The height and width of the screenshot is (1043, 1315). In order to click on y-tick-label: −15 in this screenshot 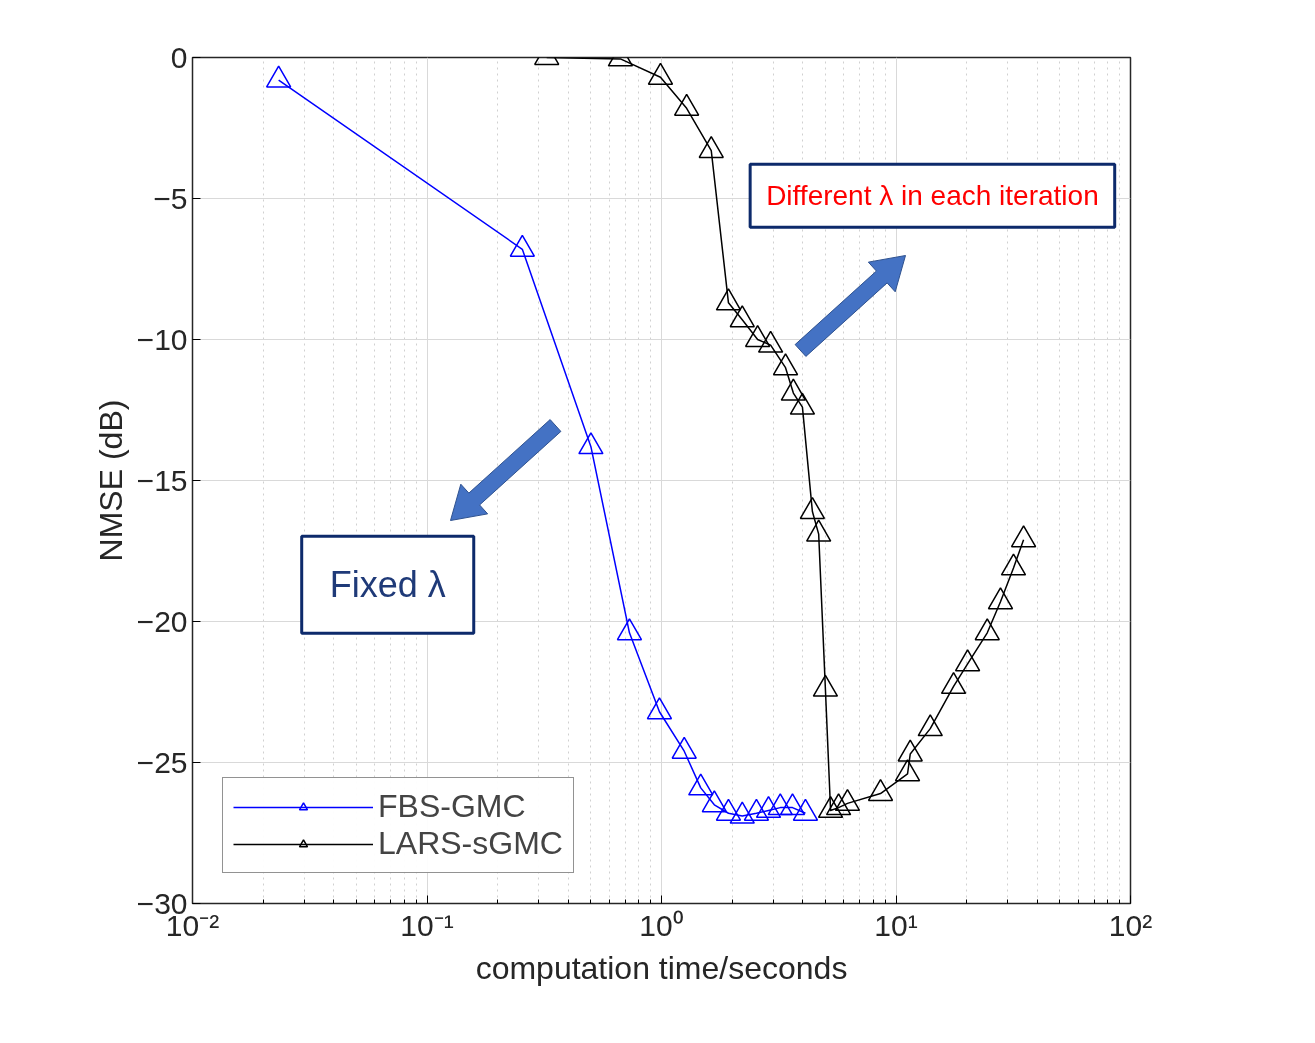, I will do `click(162, 480)`.